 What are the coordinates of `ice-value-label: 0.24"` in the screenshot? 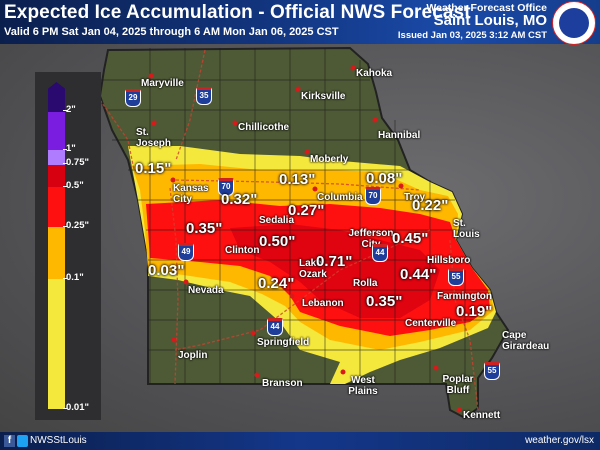 It's located at (276, 283).